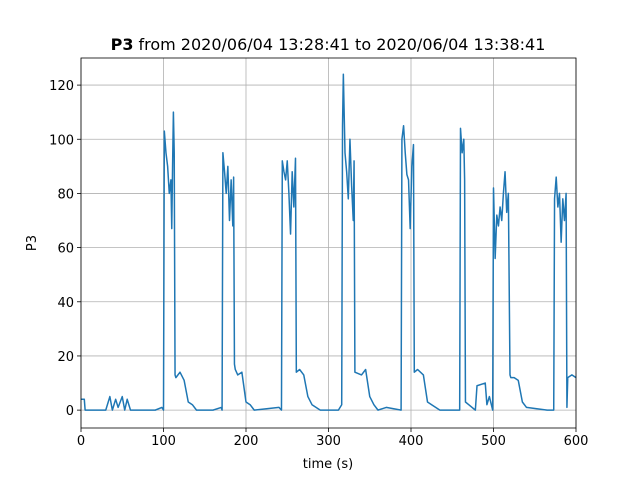  Describe the element at coordinates (493, 441) in the screenshot. I see `x-tick-label: 500` at that location.